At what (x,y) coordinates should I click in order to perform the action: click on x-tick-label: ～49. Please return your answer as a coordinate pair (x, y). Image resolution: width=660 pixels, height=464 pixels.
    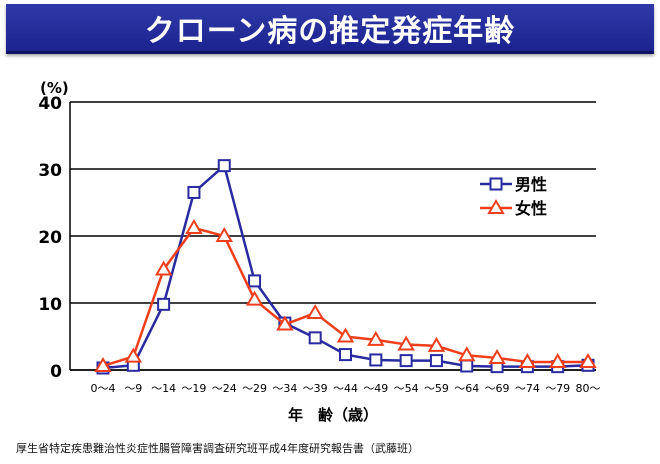
    Looking at the image, I should click on (375, 388).